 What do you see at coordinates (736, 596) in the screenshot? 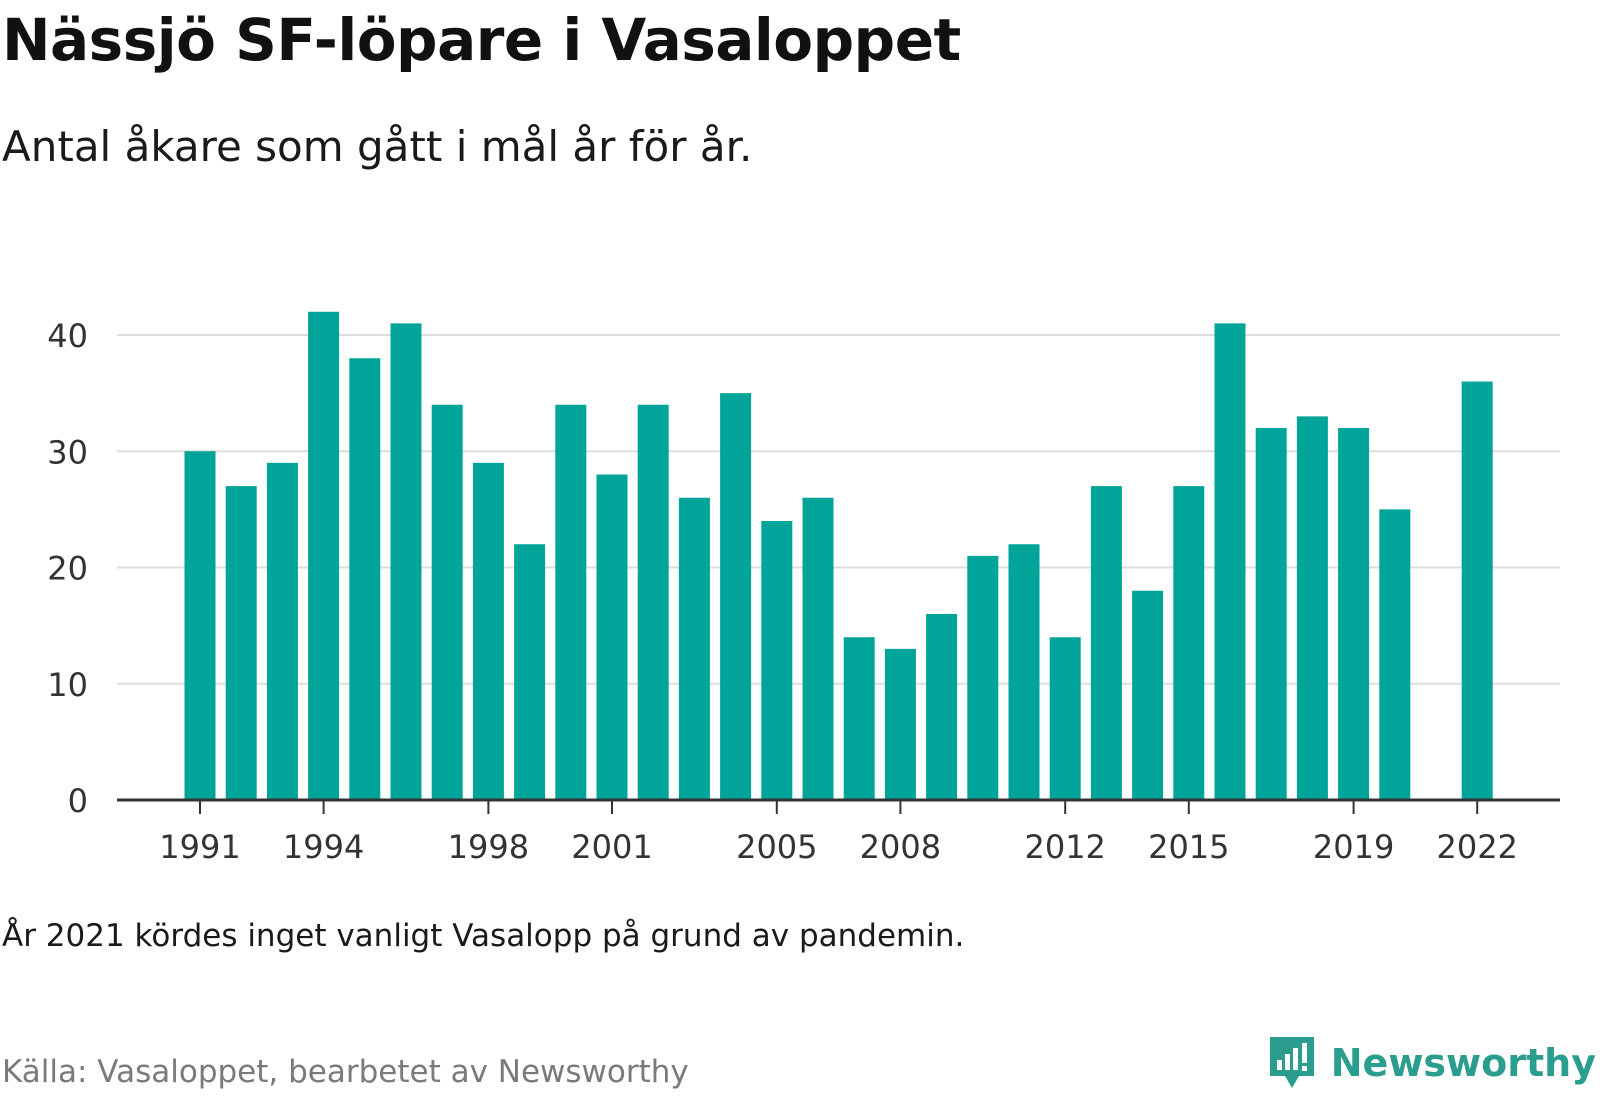
I see `bar-2004` at bounding box center [736, 596].